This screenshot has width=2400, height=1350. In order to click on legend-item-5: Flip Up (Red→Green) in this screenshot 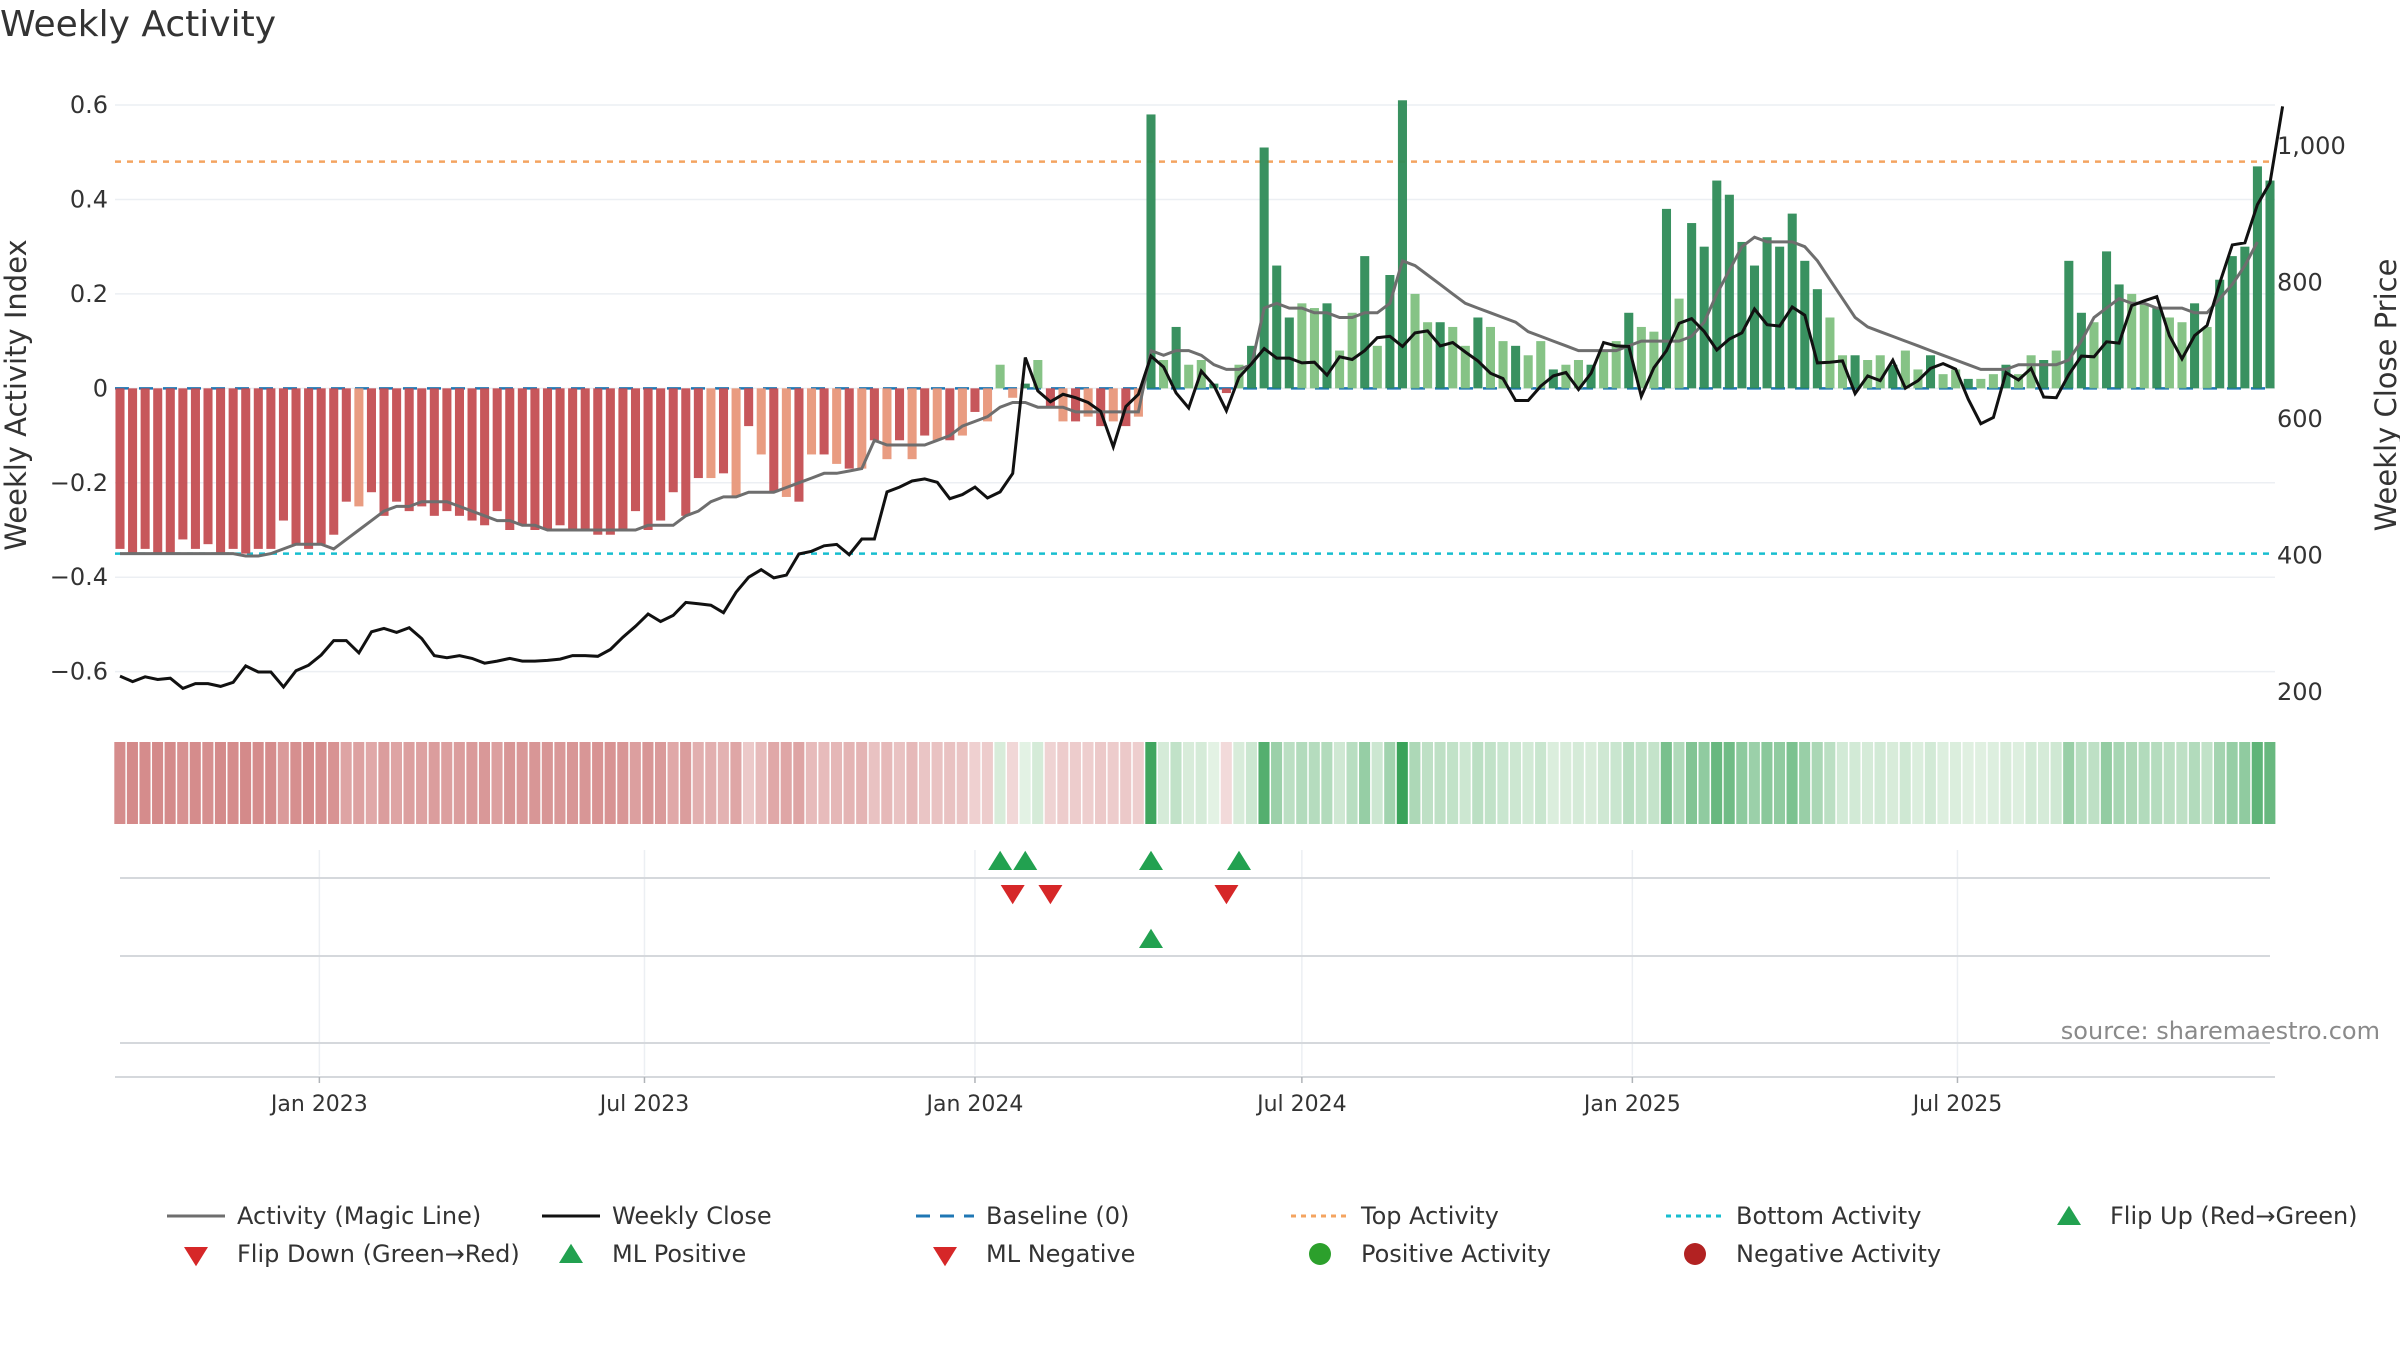, I will do `click(2207, 1216)`.